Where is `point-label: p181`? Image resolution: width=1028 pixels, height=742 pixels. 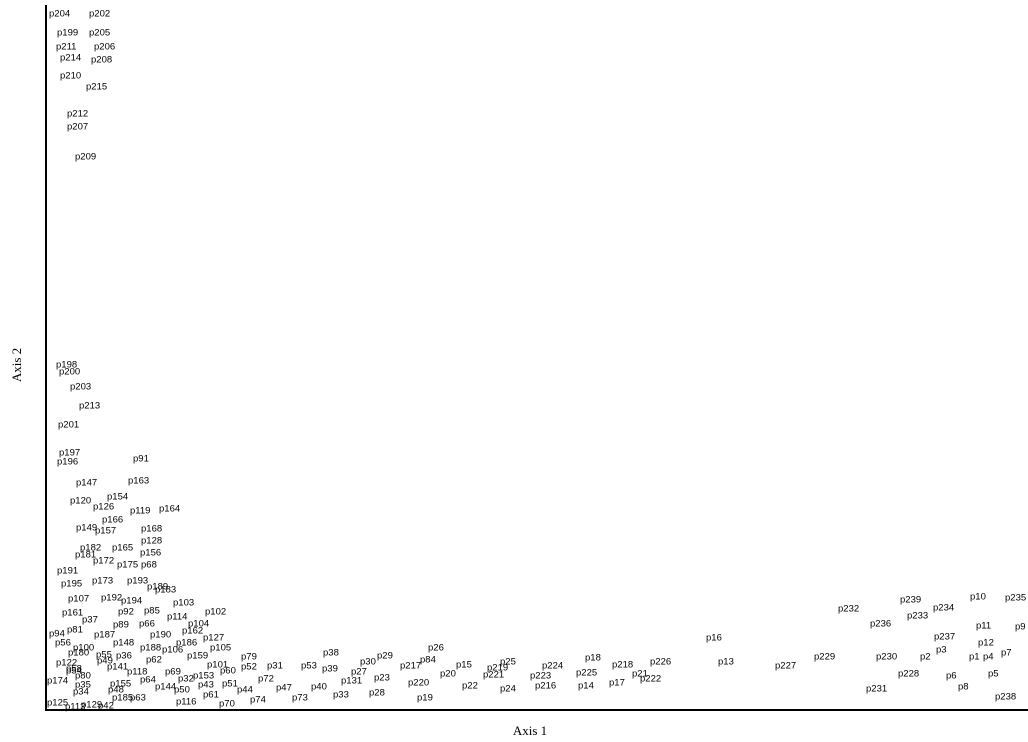 point-label: p181 is located at coordinates (85, 555).